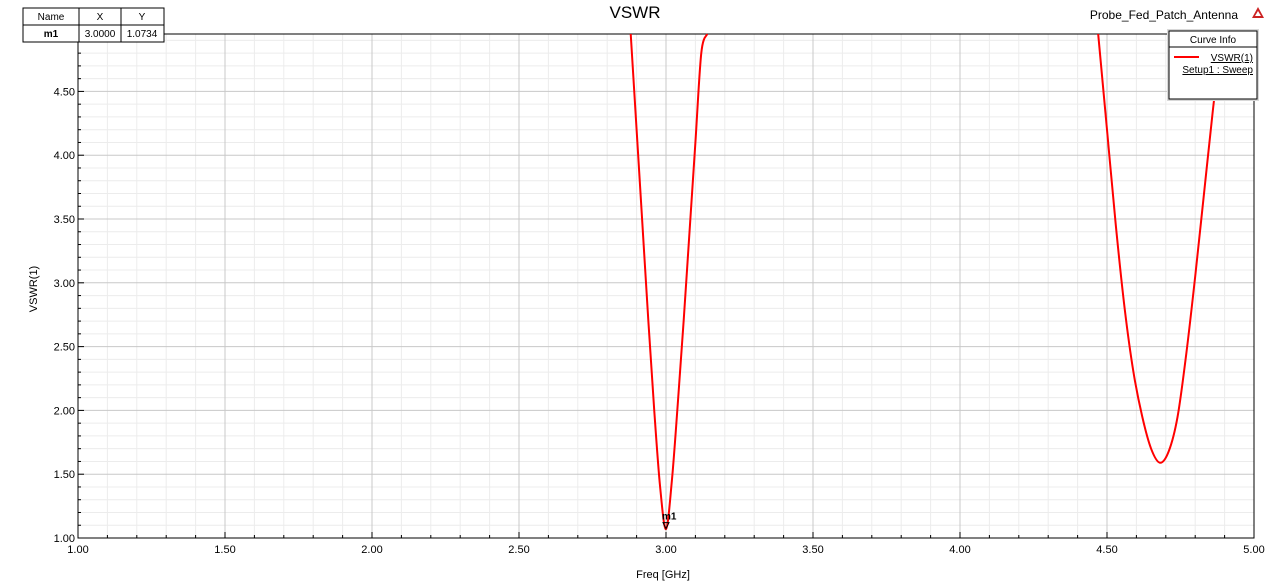  Describe the element at coordinates (1213, 40) in the screenshot. I see `legend-title: Curve Info` at that location.